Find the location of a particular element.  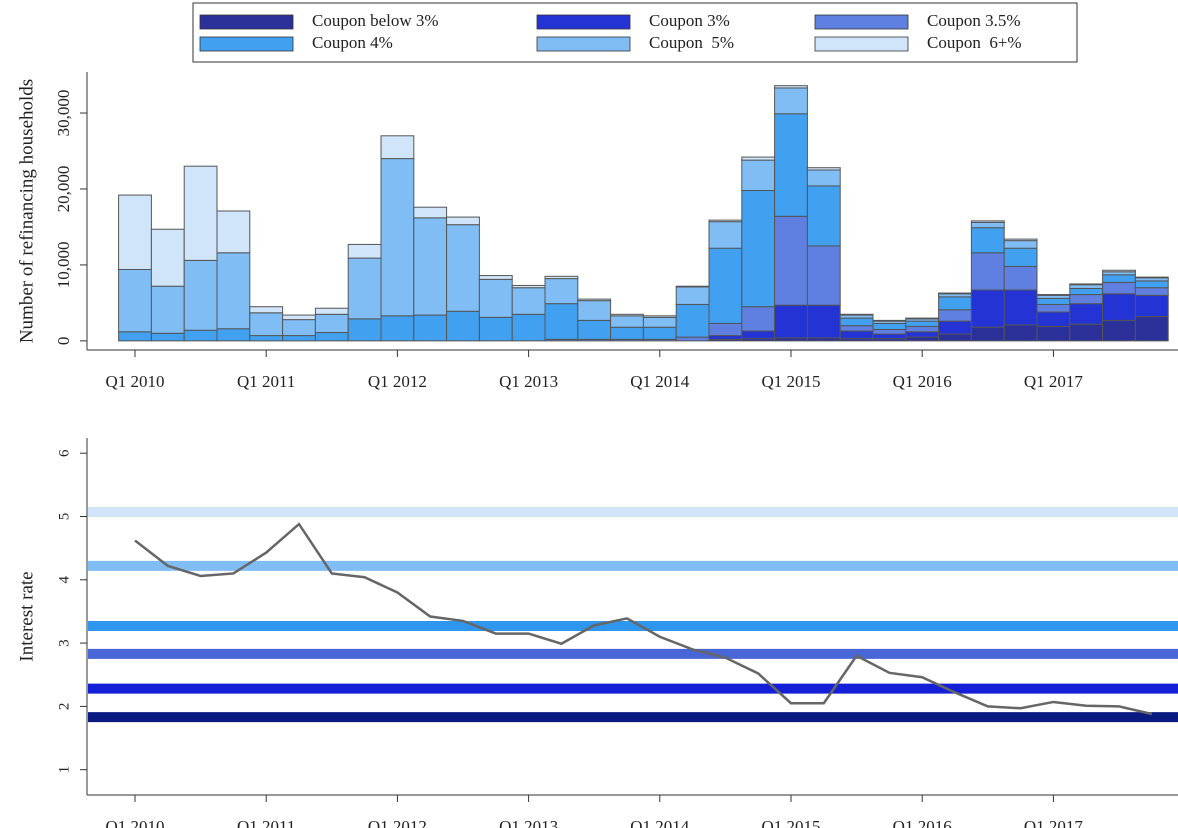

y-tick-label: 1 is located at coordinates (64, 770).